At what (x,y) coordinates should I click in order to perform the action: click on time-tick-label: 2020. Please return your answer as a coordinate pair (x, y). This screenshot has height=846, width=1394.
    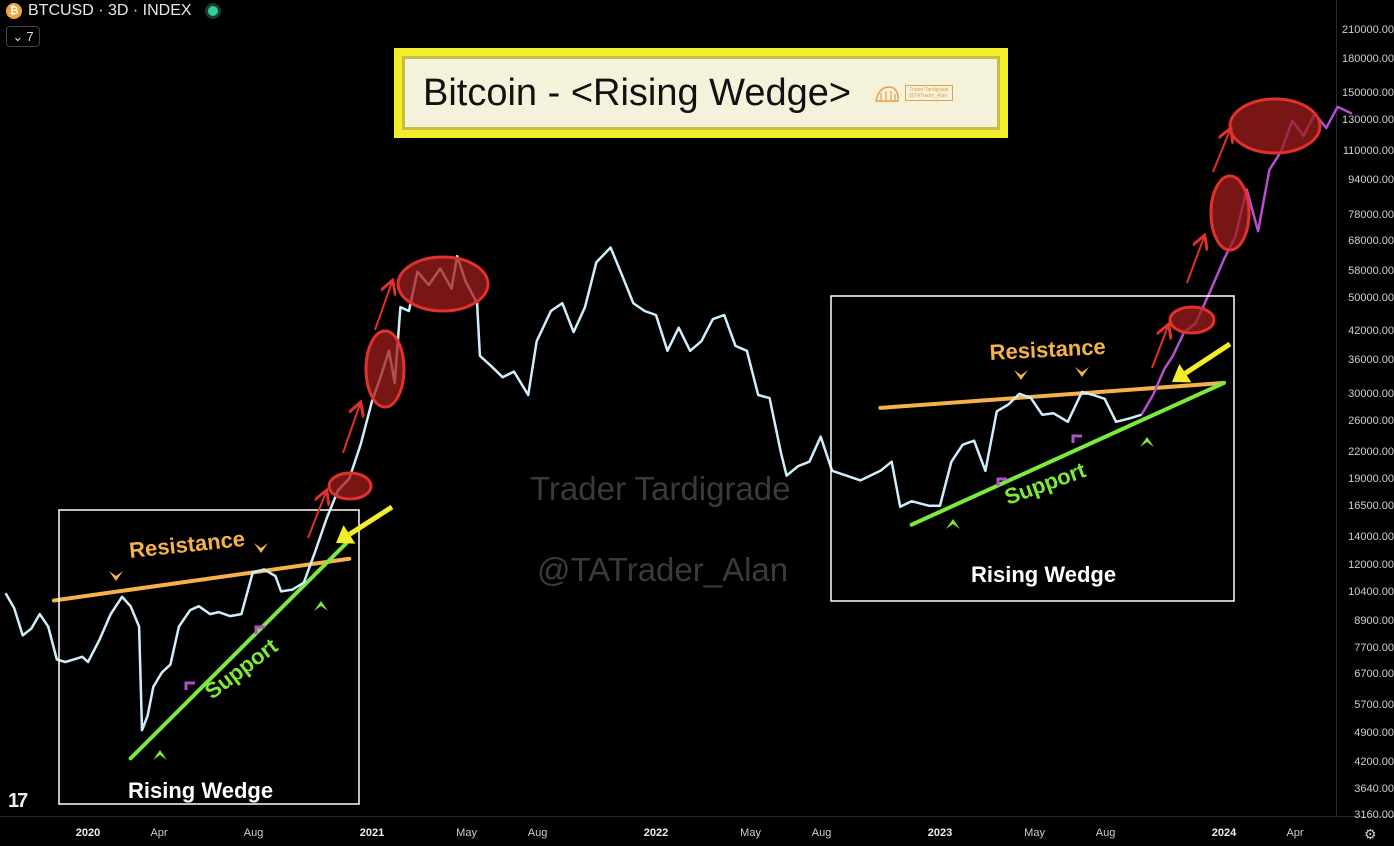
    Looking at the image, I should click on (88, 833).